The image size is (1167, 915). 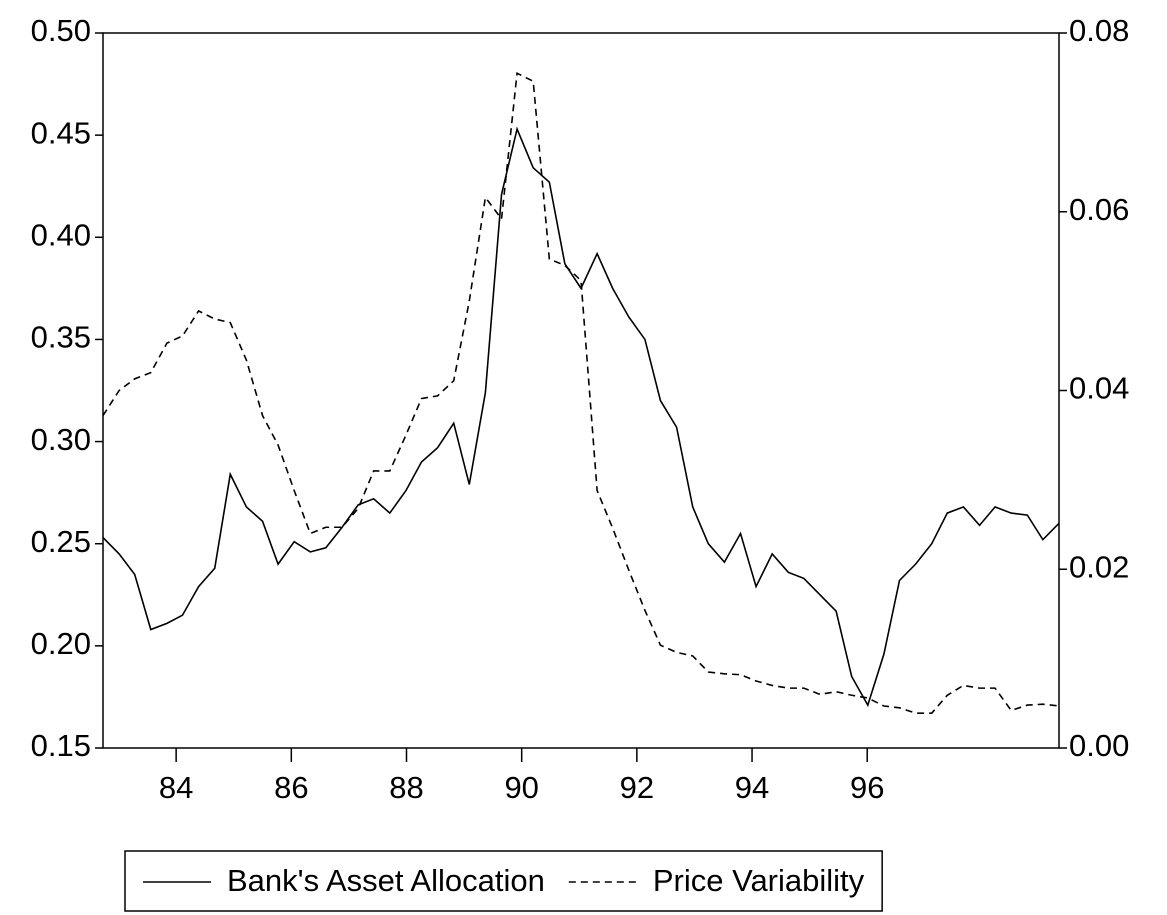 I want to click on y2-tick-label: 0.08, so click(x=1099, y=30).